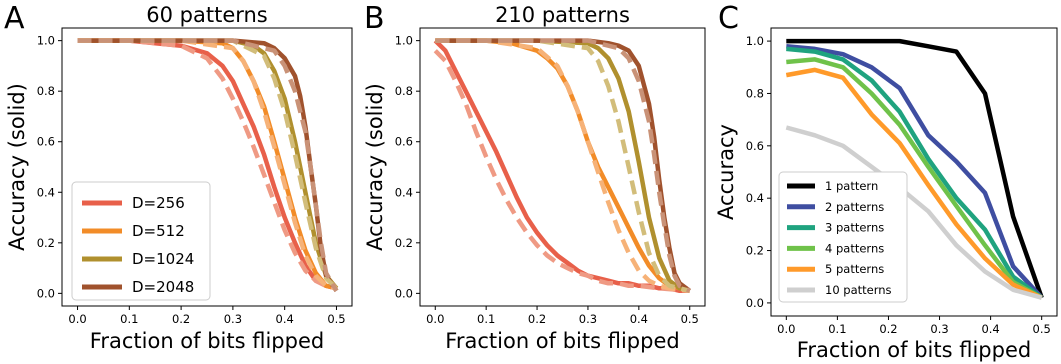 The image size is (1061, 364). Describe the element at coordinates (129, 319) in the screenshot. I see `panel-a-xtick-label: 0.1` at that location.